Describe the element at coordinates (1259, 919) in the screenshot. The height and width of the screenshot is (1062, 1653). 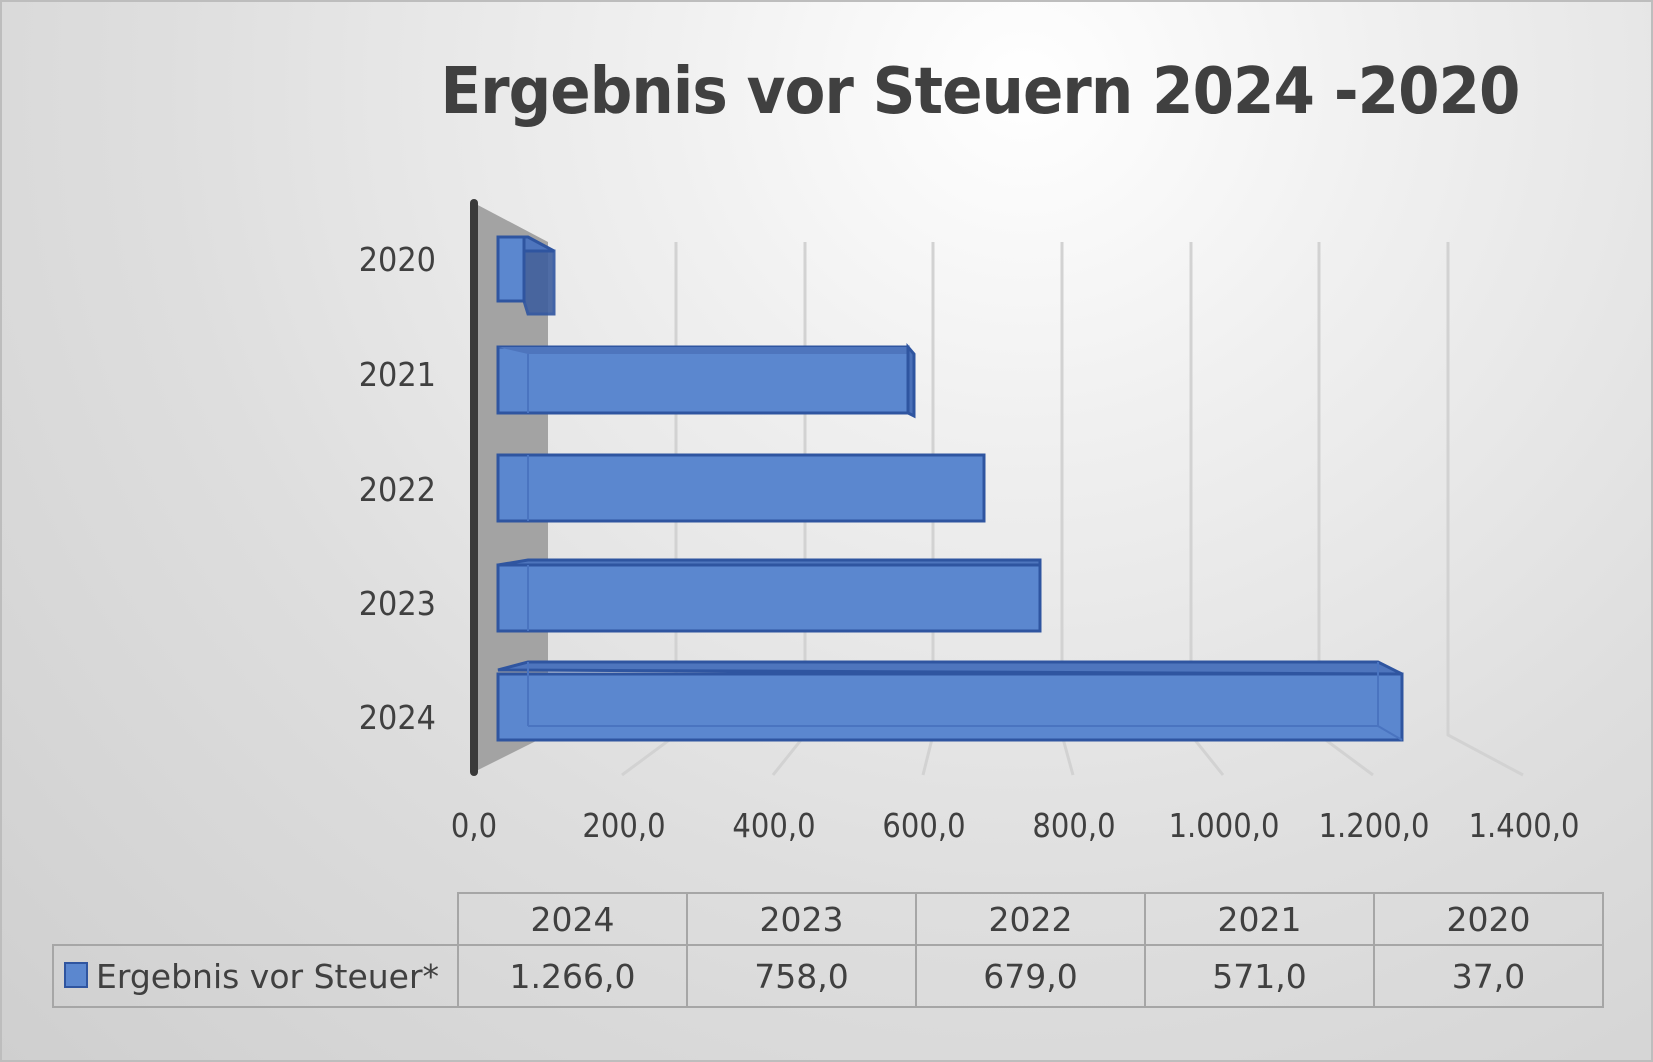
I see `data-table-header: 2021` at that location.